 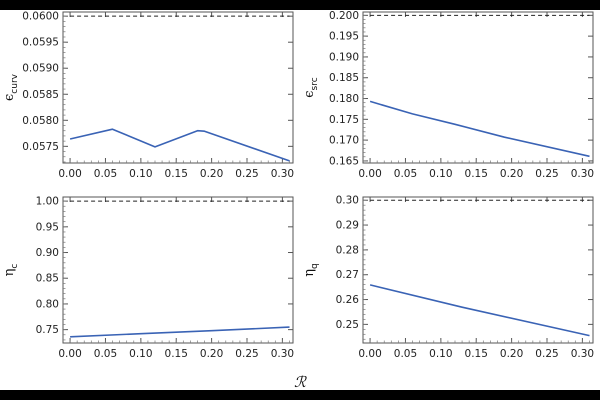 What do you see at coordinates (405, 174) in the screenshot?
I see `x-tick-label-src: 0.05` at bounding box center [405, 174].